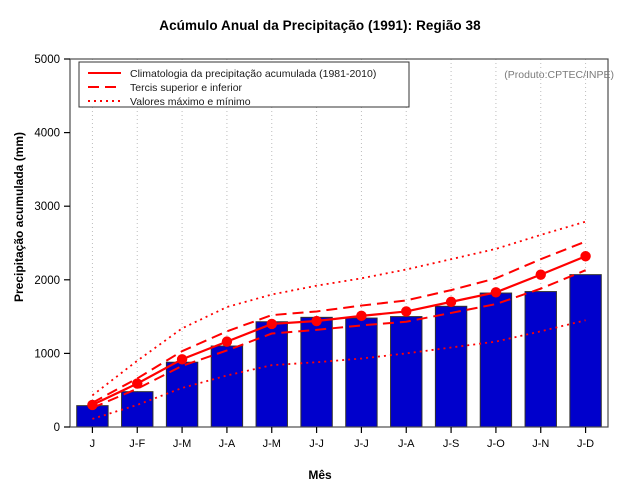  I want to click on legend-label: Valores máximo e mínimo, so click(190, 102).